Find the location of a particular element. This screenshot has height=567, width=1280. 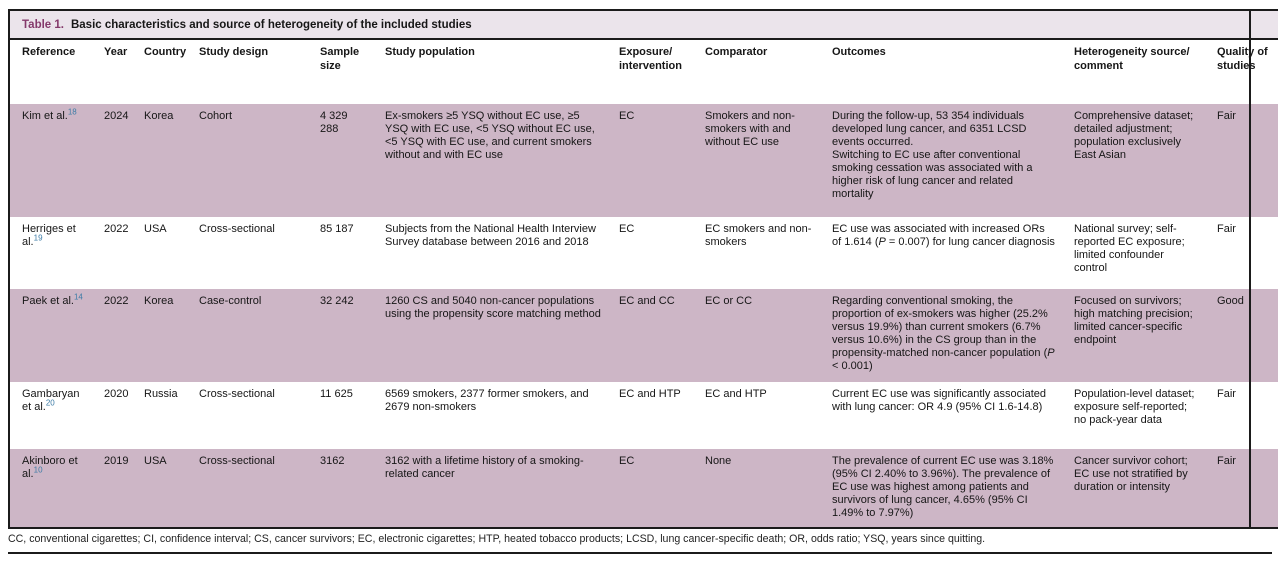

cell-country: Russia is located at coordinates (161, 394).